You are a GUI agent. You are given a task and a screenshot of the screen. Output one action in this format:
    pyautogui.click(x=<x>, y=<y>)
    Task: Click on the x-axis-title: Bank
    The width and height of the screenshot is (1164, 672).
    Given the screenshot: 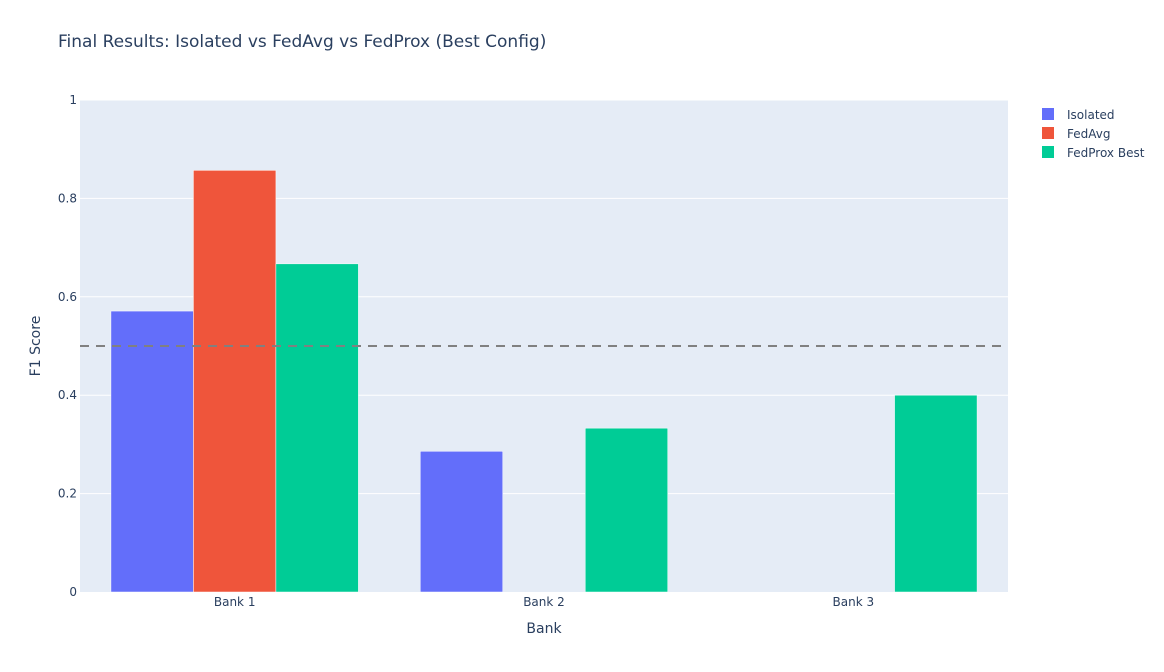 What is the action you would take?
    pyautogui.click(x=544, y=629)
    